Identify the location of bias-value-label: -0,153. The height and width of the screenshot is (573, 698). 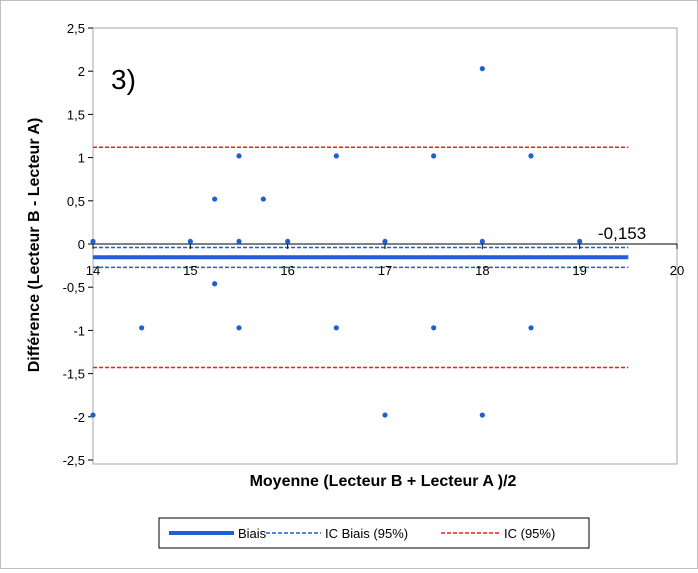
(622, 233).